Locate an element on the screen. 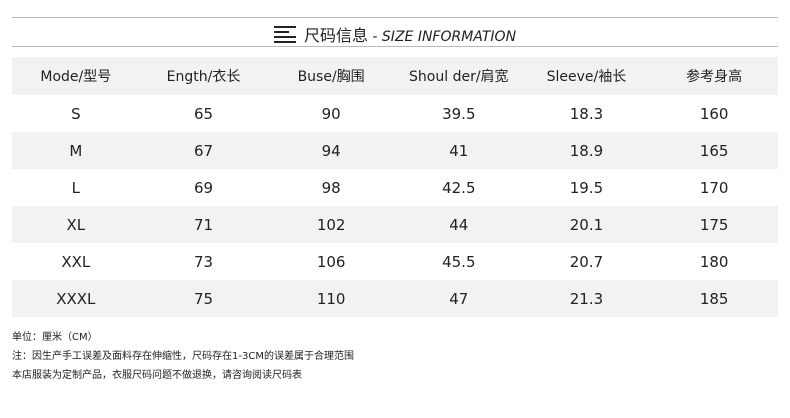 Image resolution: width=790 pixels, height=418 pixels. table-cell: 73 is located at coordinates (203, 261).